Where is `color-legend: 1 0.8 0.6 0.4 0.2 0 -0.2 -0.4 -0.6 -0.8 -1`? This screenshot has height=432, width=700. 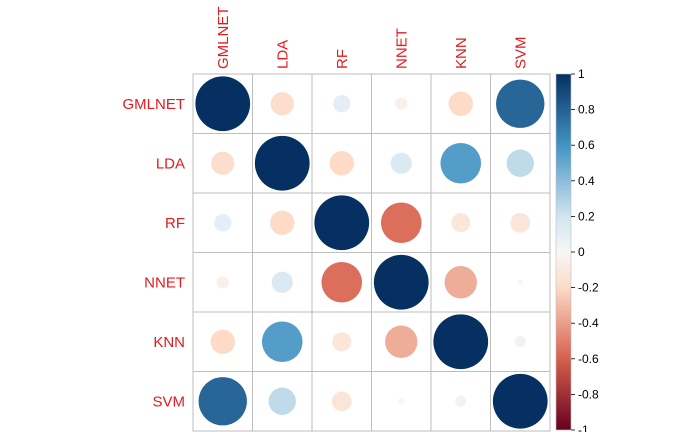
color-legend: 1 0.8 0.6 0.4 0.2 0 -0.2 -0.4 -0.6 -0.8 -1 is located at coordinates (577, 249).